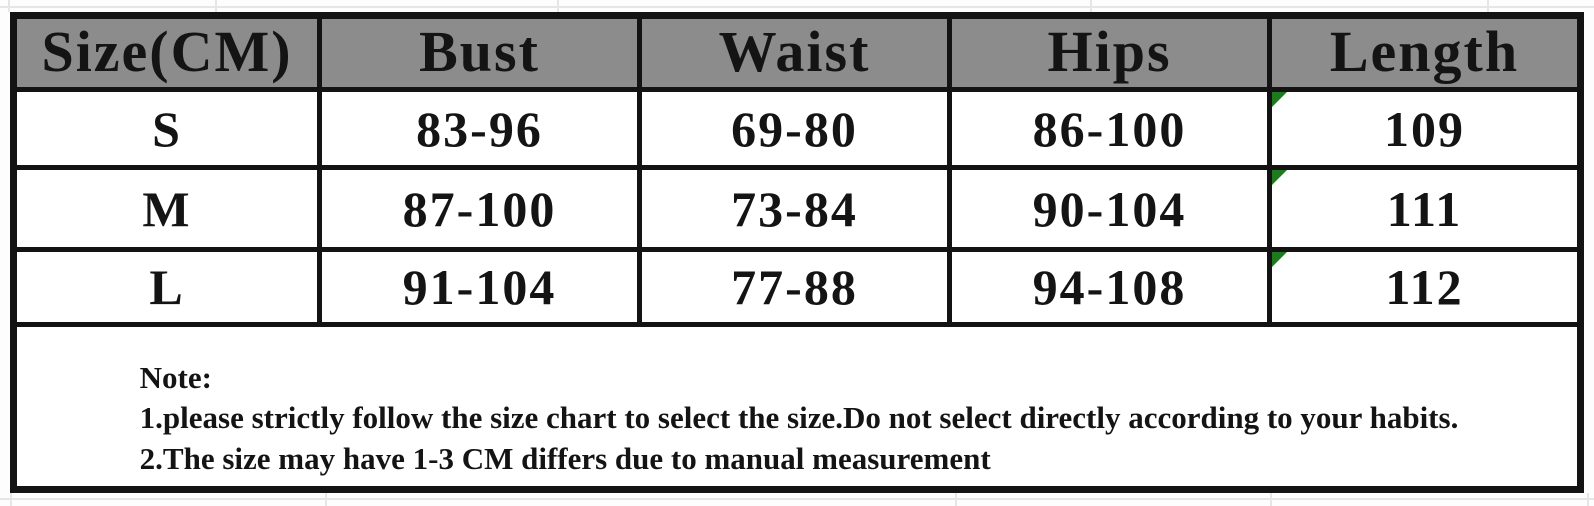  I want to click on row-s-bust: 83-96, so click(482, 131).